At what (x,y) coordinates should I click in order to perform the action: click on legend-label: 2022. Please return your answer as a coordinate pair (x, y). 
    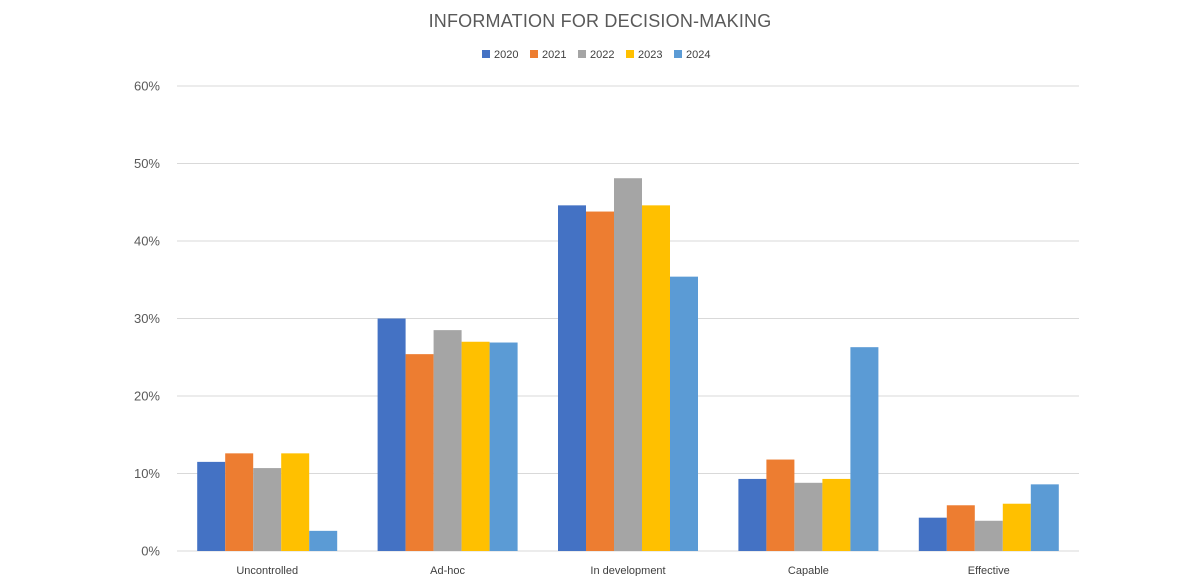
    Looking at the image, I should click on (602, 55).